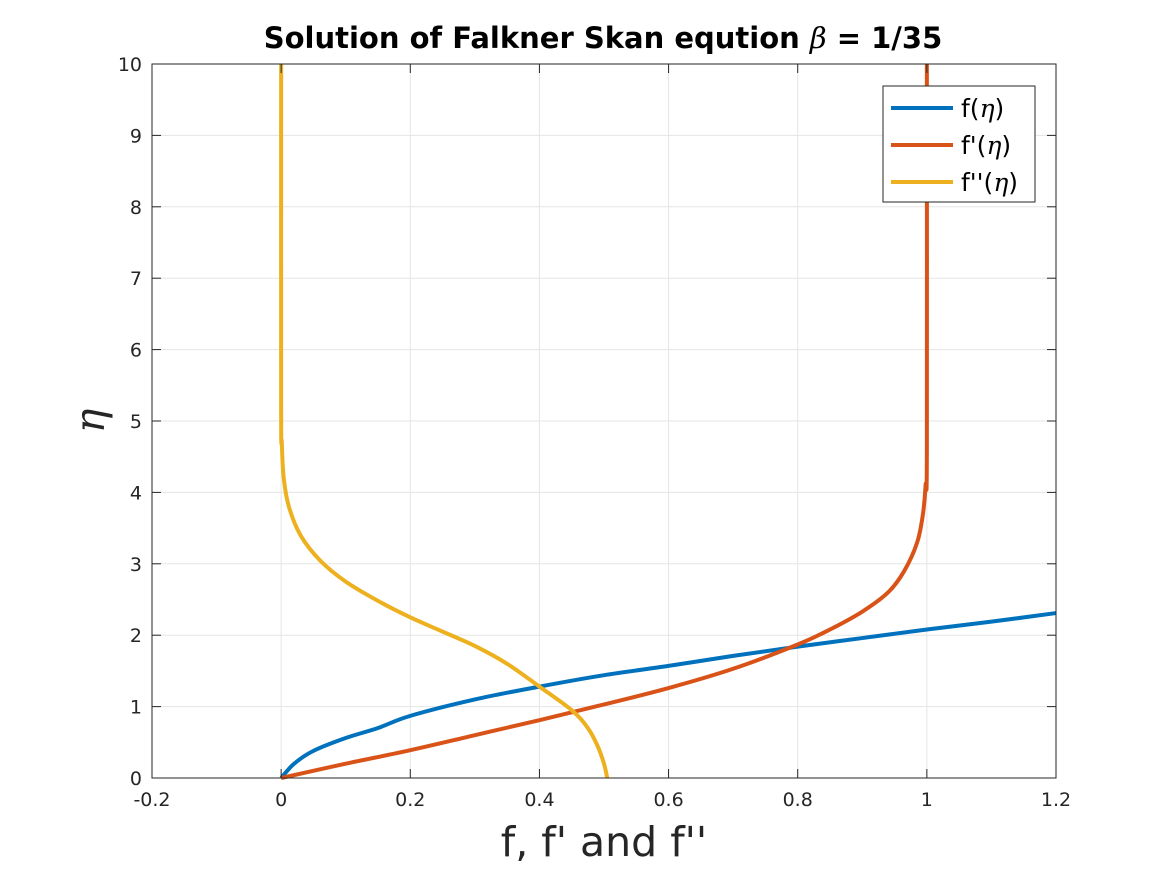 The width and height of the screenshot is (1167, 875). I want to click on x-axis-label: f, f' and f'', so click(604, 842).